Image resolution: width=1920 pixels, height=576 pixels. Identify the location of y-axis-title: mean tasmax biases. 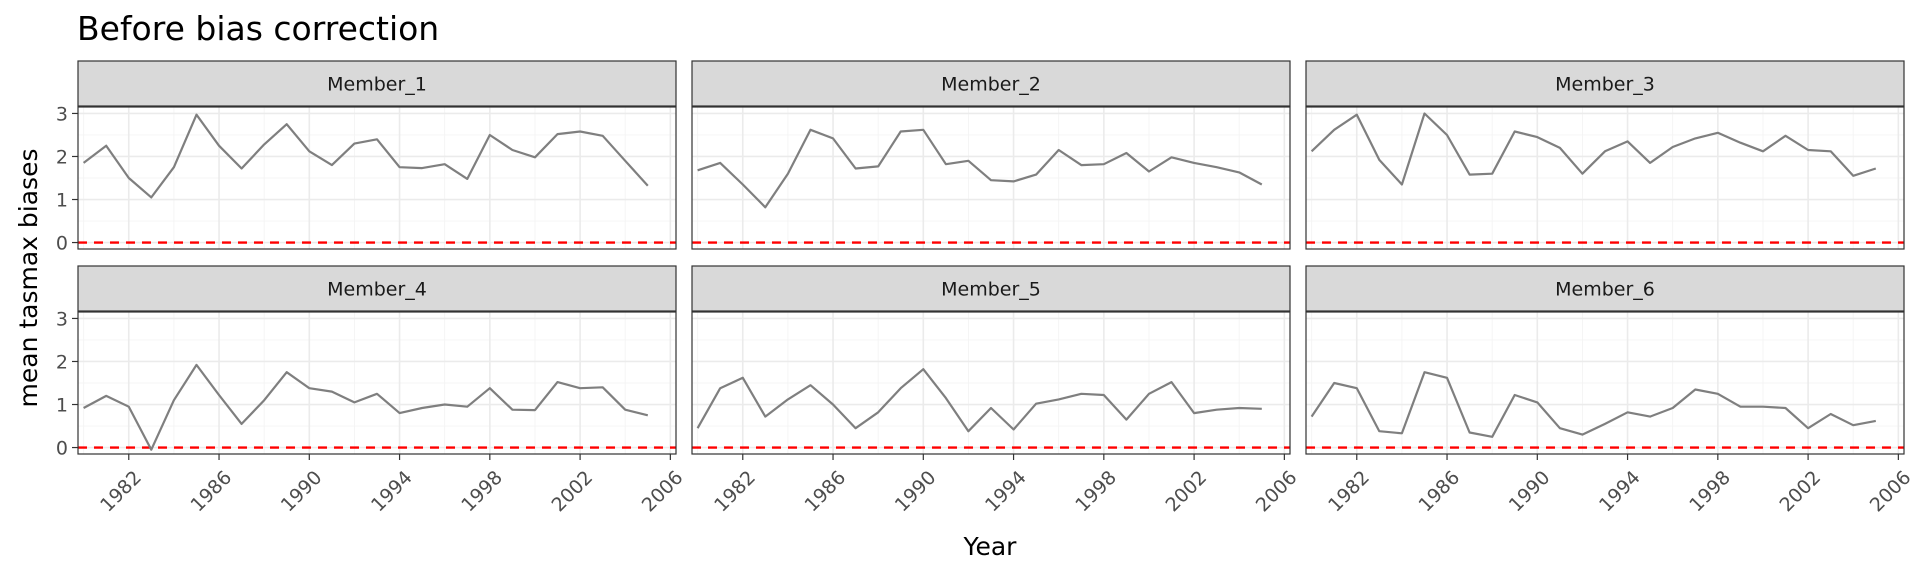
(28, 278).